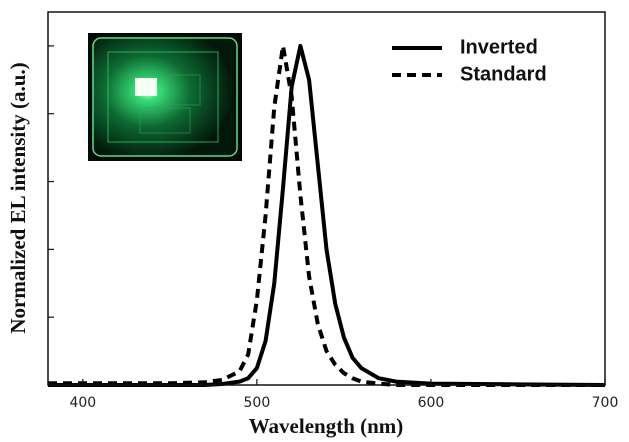 Image resolution: width=629 pixels, height=442 pixels. Describe the element at coordinates (431, 403) in the screenshot. I see `x-tick-label: 600` at that location.